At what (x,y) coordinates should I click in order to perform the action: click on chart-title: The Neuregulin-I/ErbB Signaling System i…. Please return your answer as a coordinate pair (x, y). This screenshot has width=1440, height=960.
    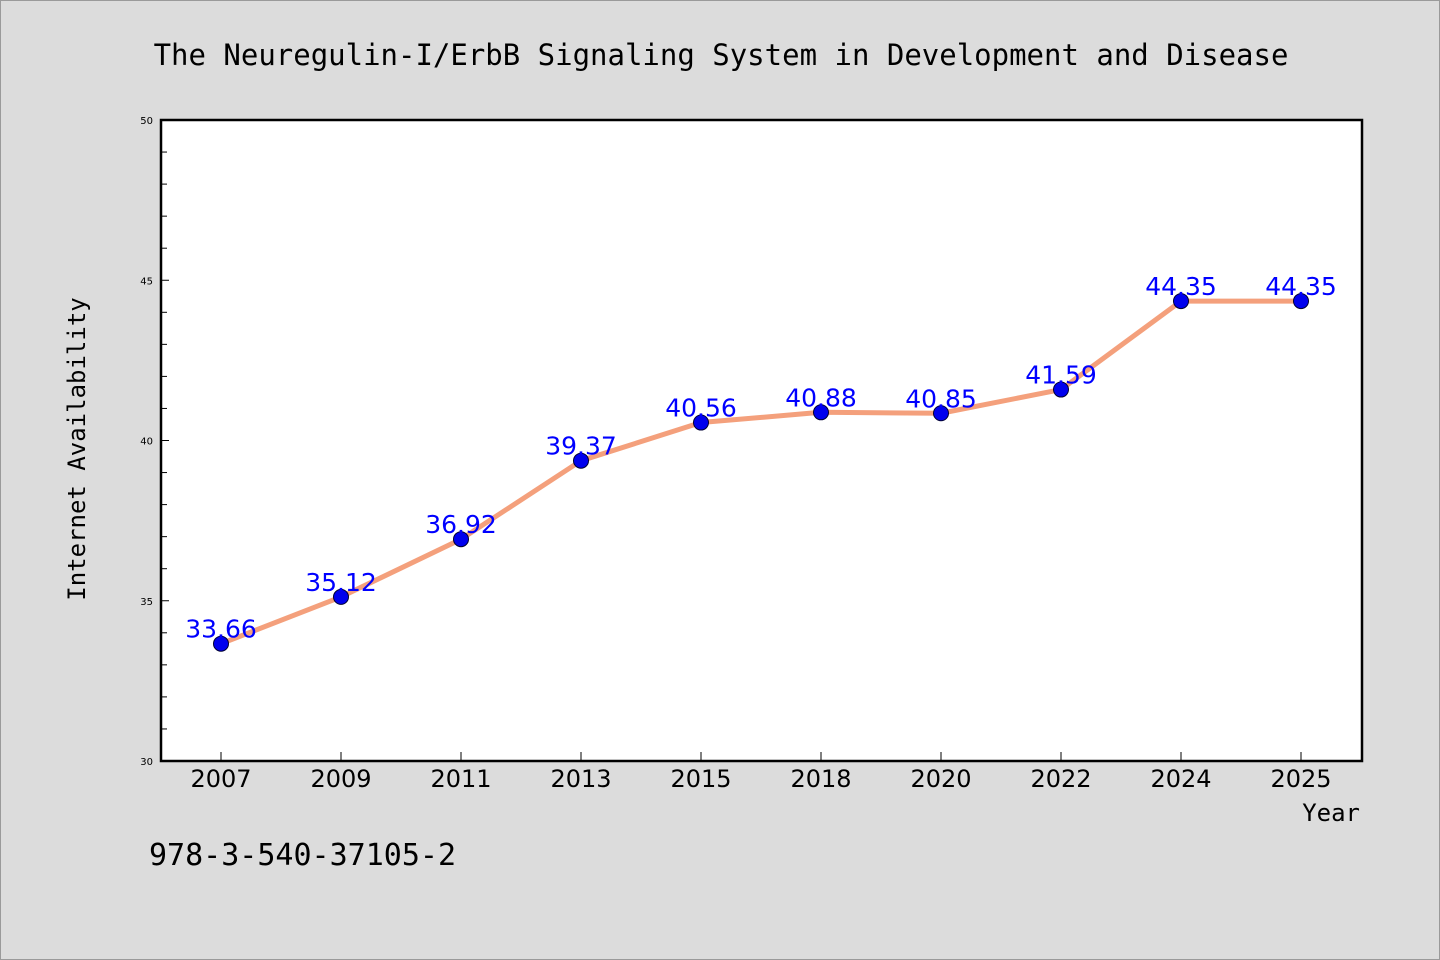
    Looking at the image, I should click on (721, 55).